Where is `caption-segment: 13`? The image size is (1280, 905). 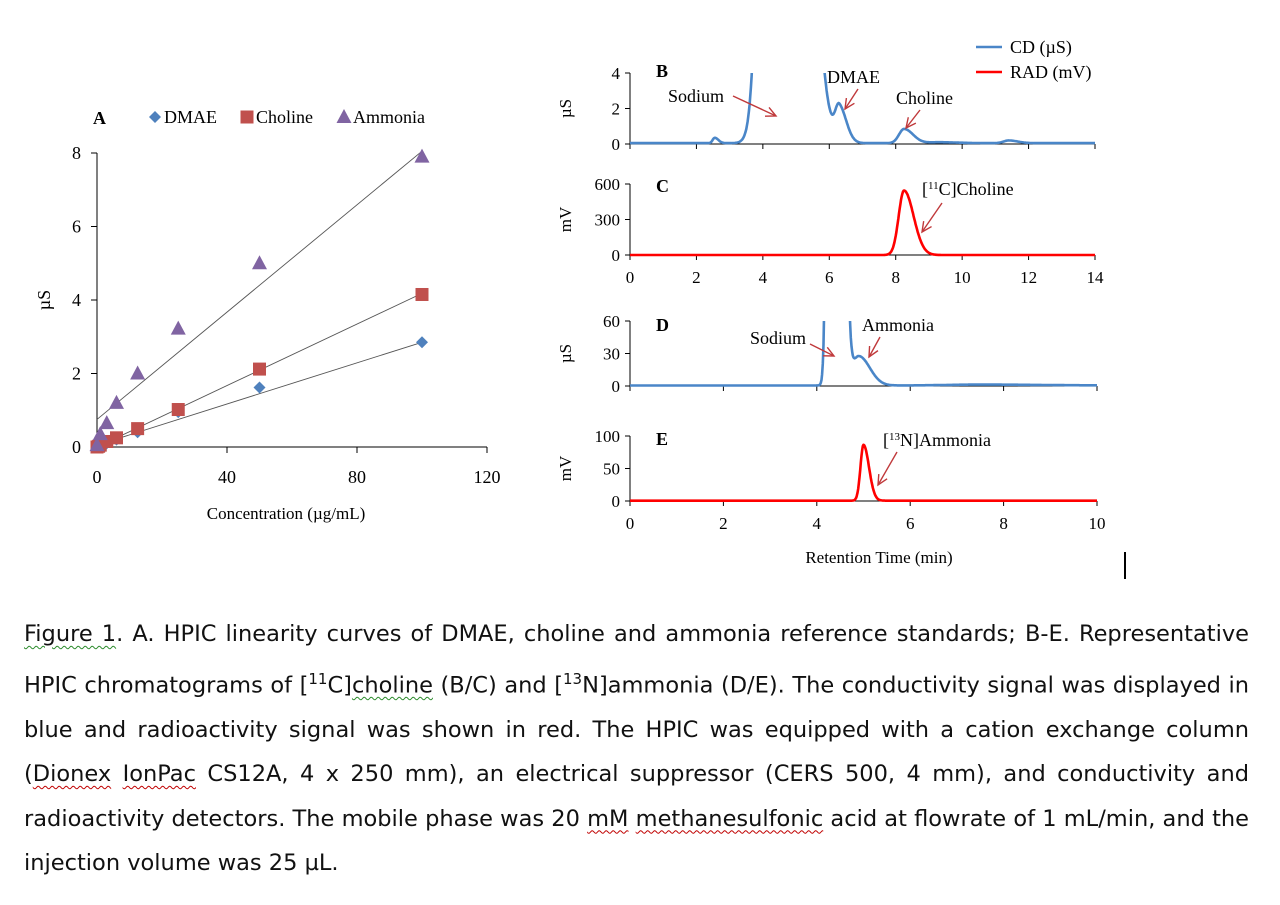 caption-segment: 13 is located at coordinates (573, 678).